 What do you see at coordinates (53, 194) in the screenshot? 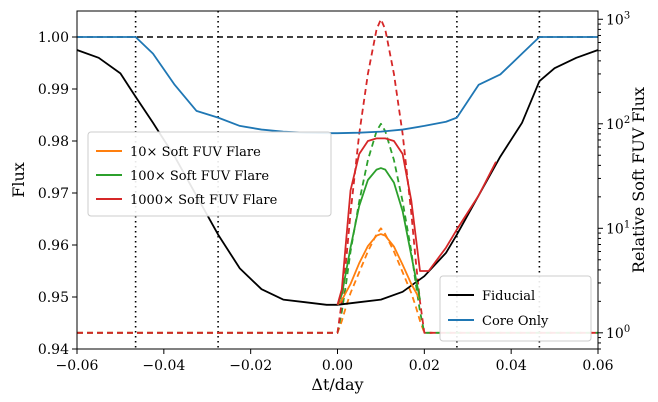
I see `left-y-tick-label: 0.97` at bounding box center [53, 194].